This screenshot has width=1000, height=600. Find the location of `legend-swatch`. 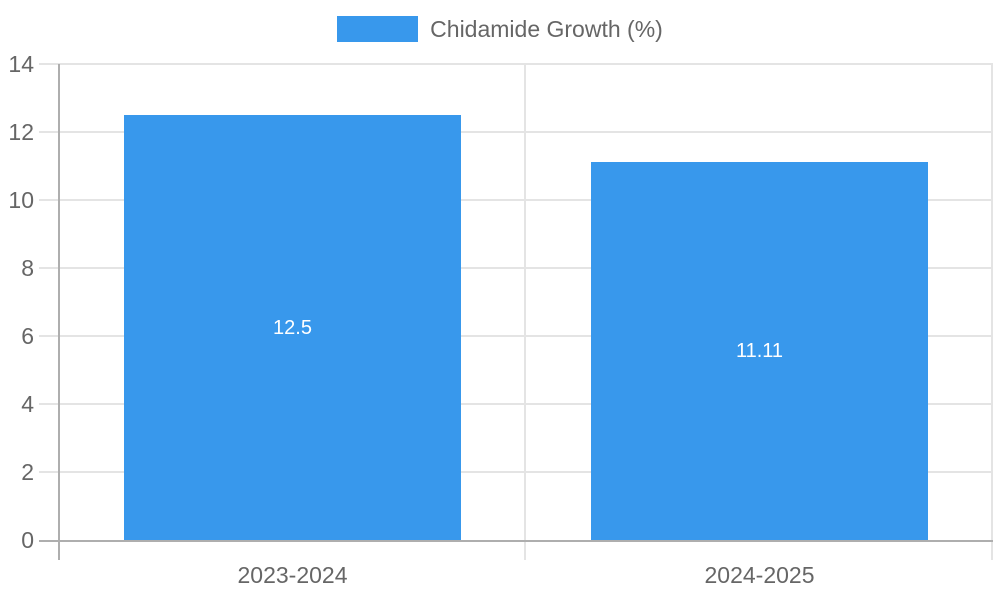

legend-swatch is located at coordinates (378, 29).